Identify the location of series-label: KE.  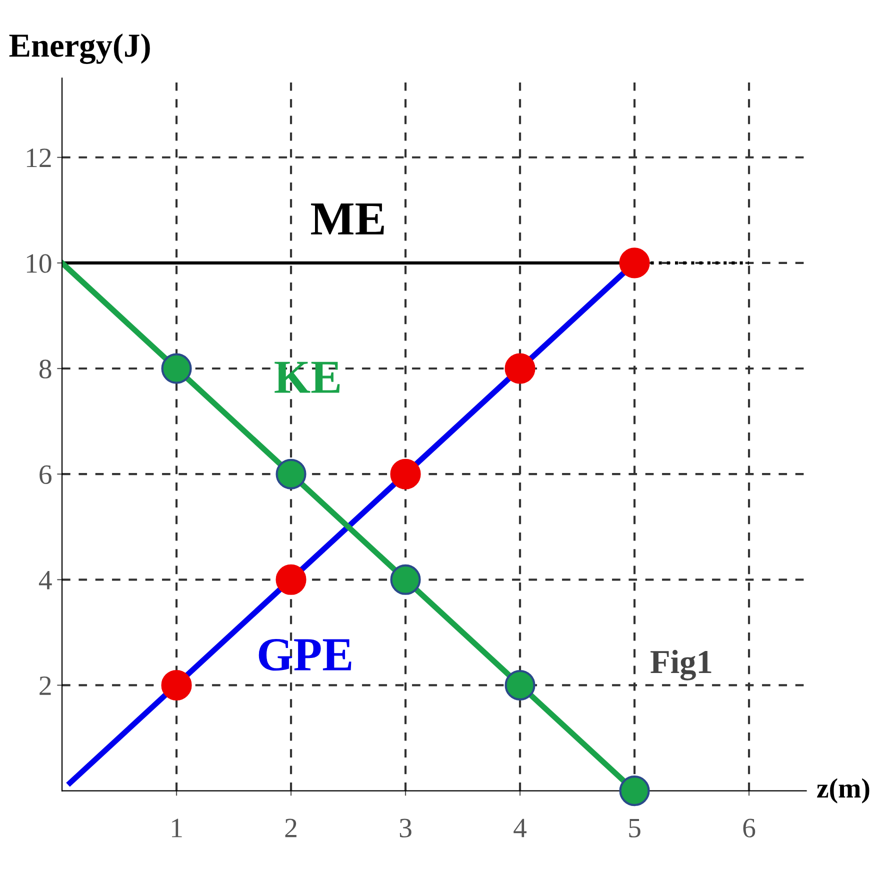
(307, 377).